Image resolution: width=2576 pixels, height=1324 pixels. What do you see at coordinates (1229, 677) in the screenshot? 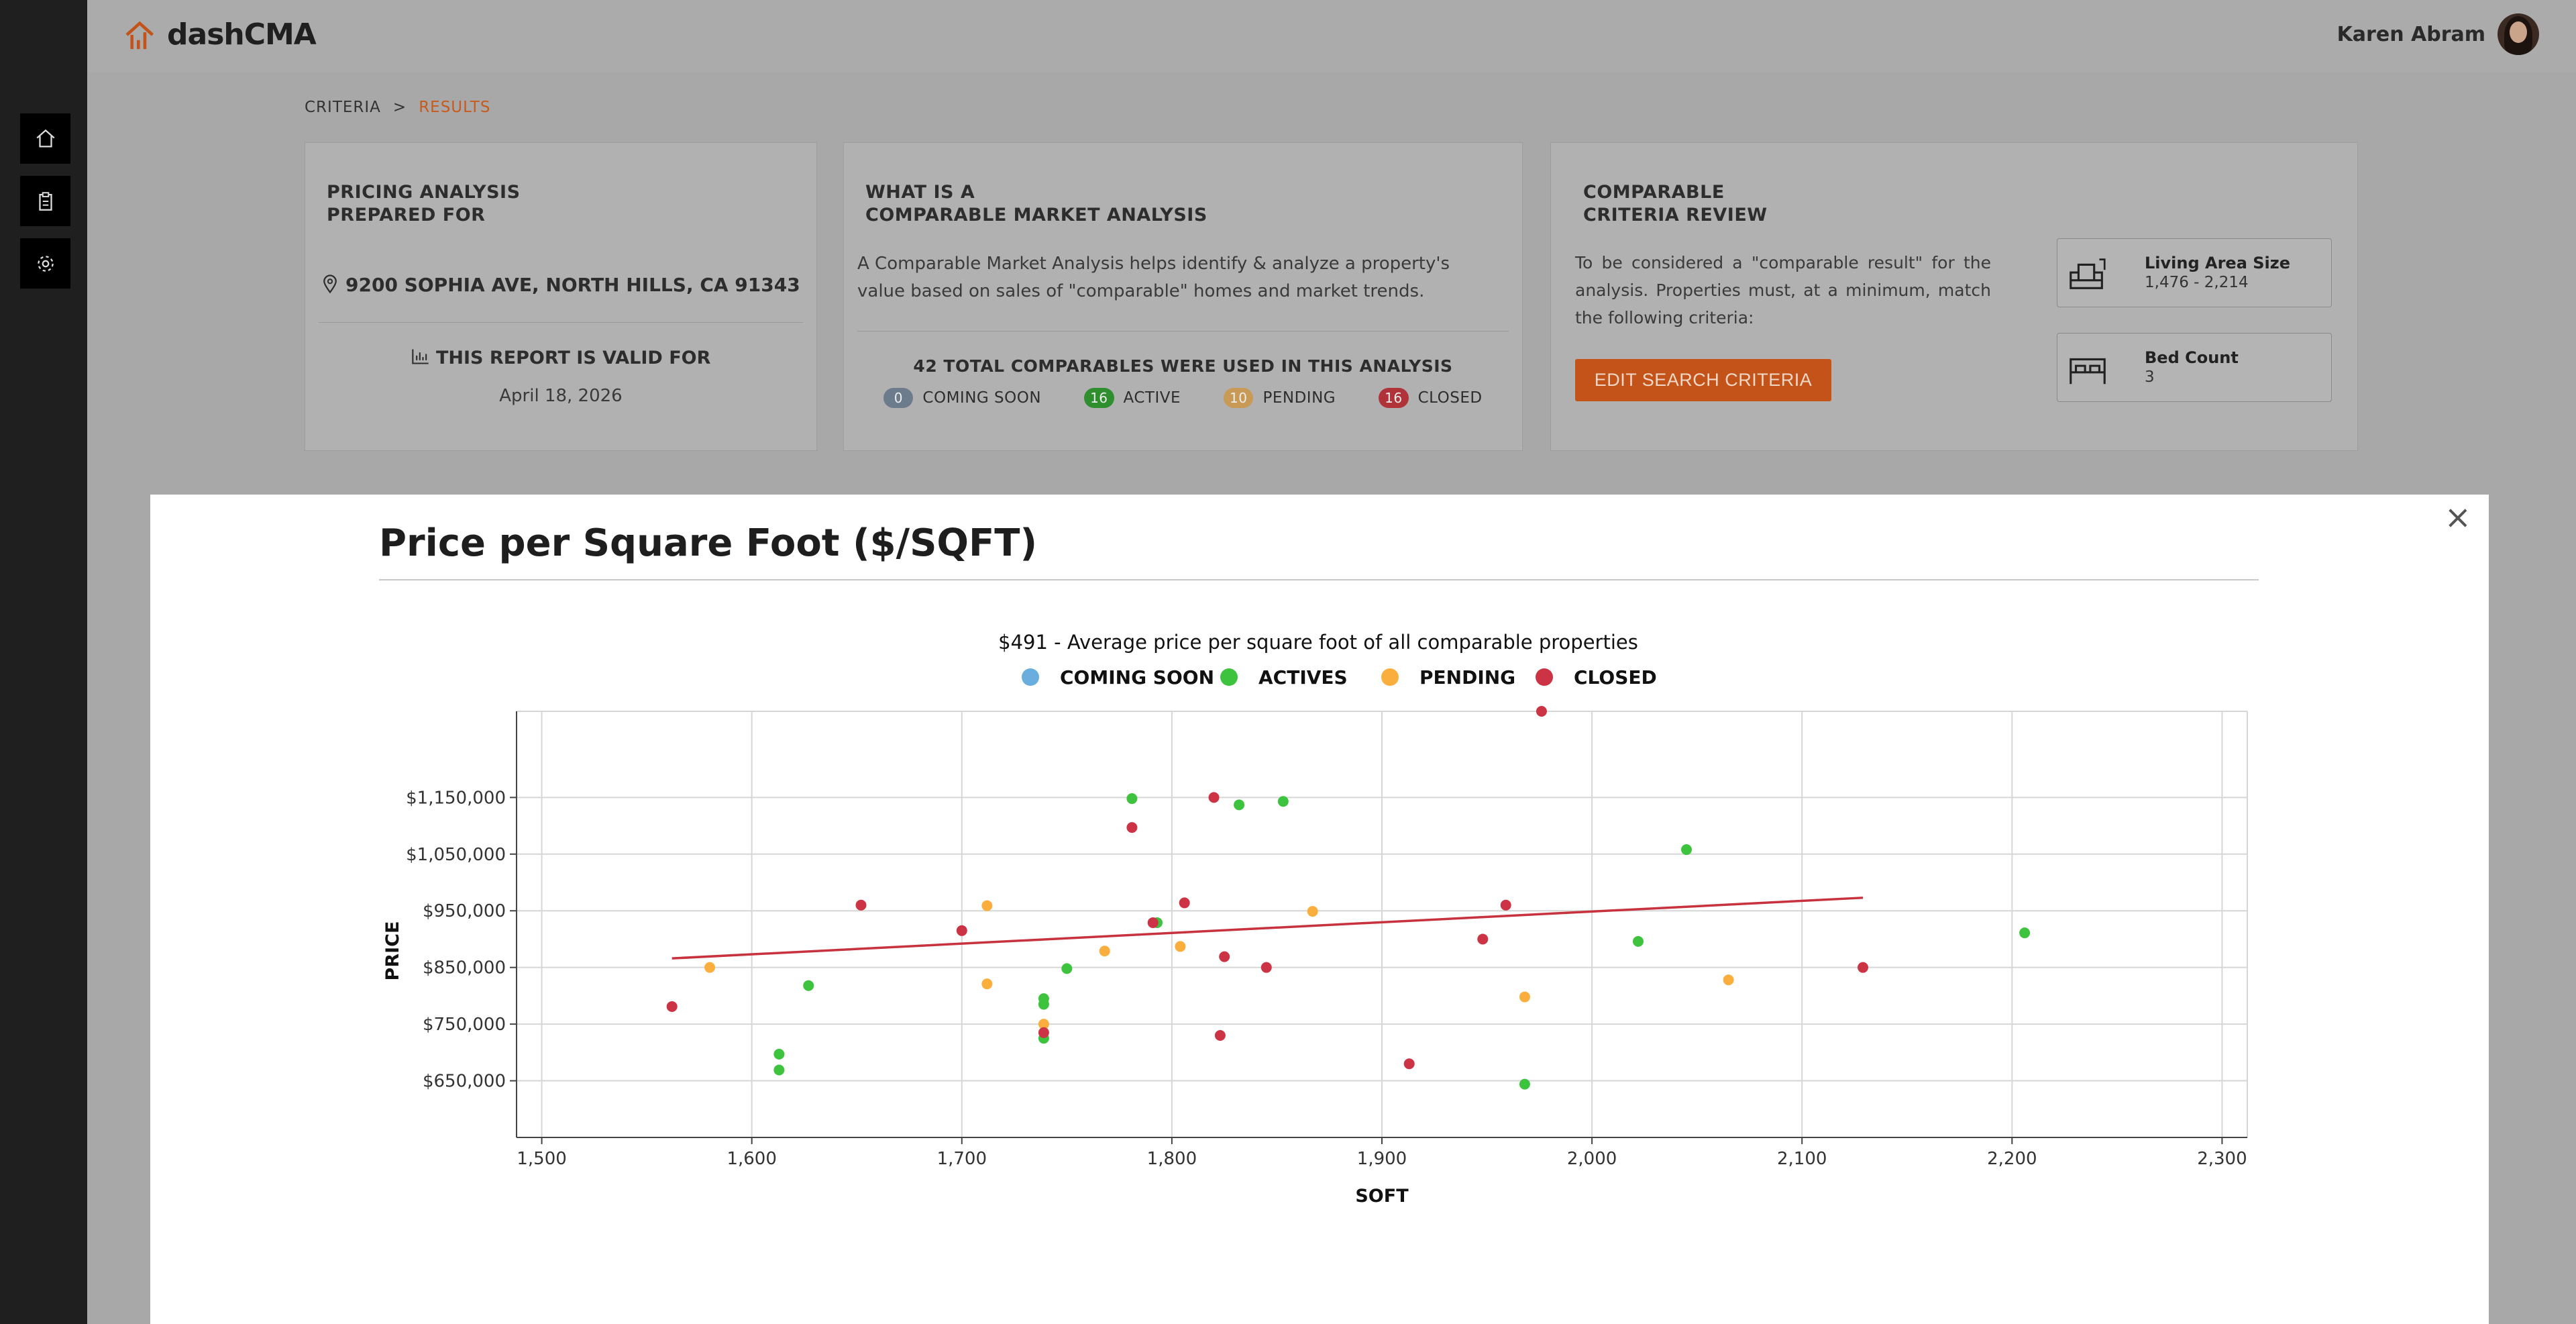
I see `legend-marker-actives` at bounding box center [1229, 677].